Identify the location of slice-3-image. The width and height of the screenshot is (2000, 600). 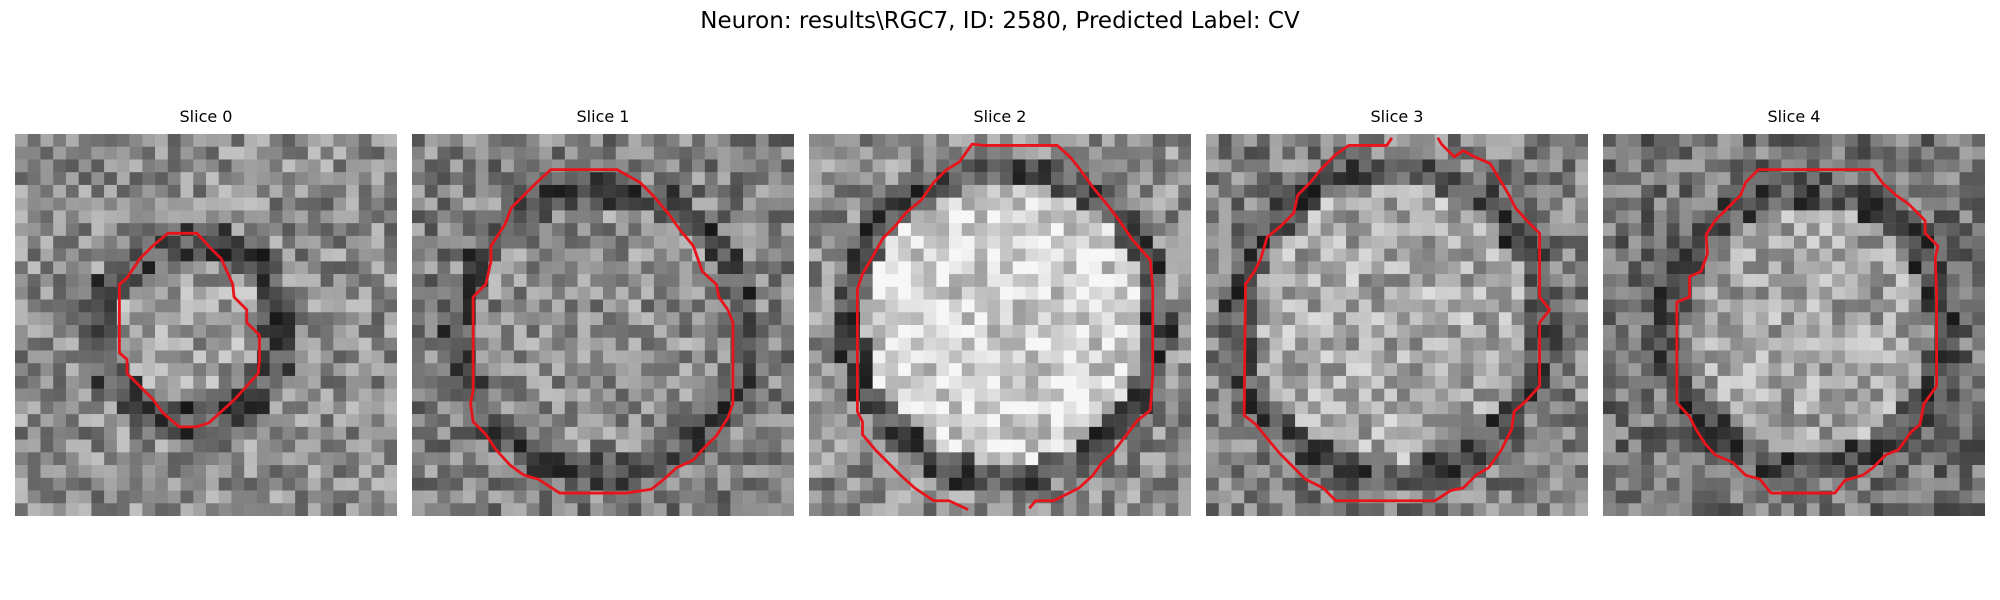
(1397, 325).